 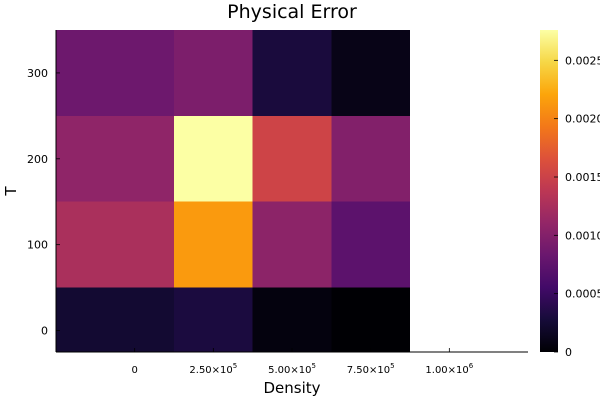 I want to click on x-tick-label: 0, so click(x=134, y=370).